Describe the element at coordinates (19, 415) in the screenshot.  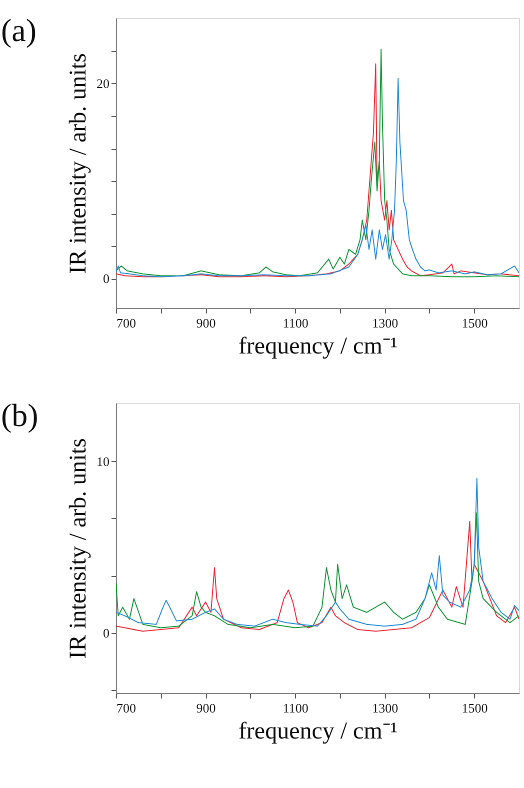
I see `chart-title: (b)` at that location.